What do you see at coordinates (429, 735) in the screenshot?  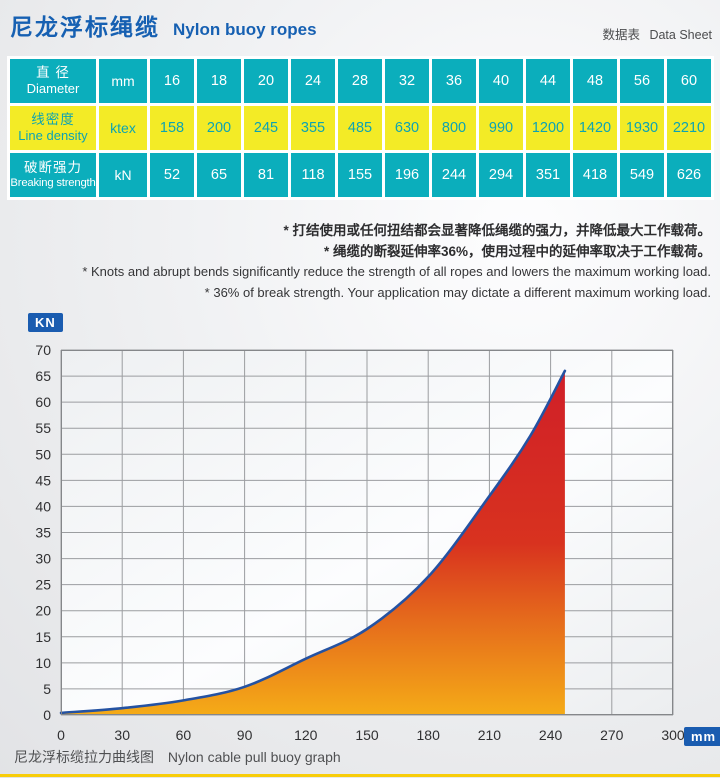 I see `x-axis-label: 180` at bounding box center [429, 735].